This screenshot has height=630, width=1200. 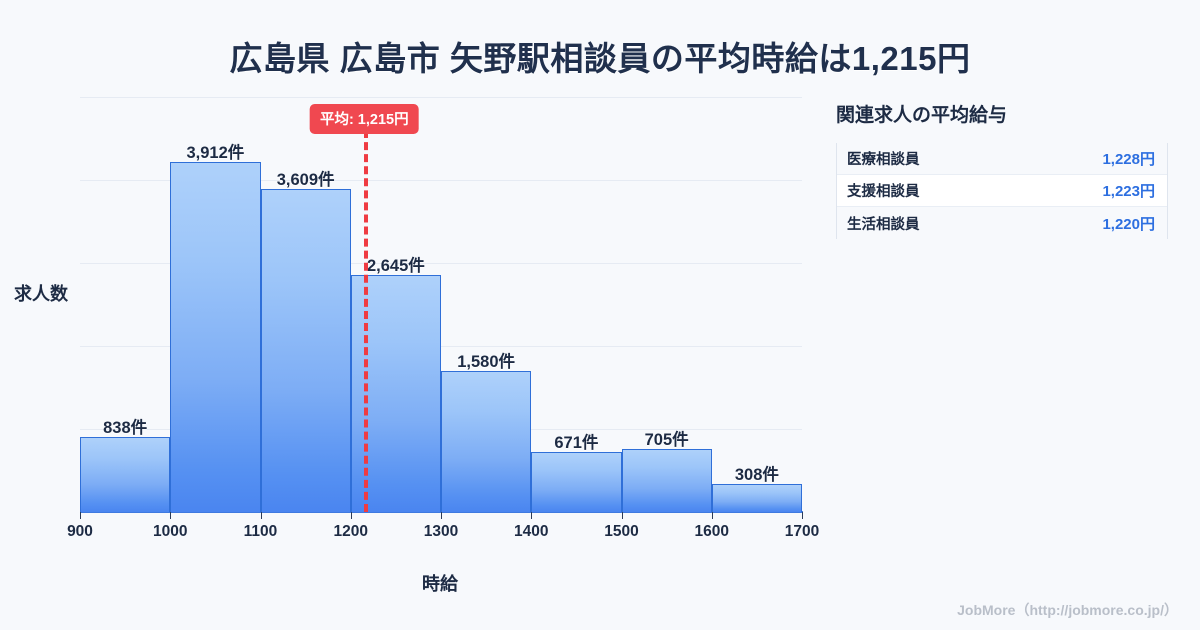 What do you see at coordinates (883, 192) in the screenshot?
I see `job-title-label: 支援相談員` at bounding box center [883, 192].